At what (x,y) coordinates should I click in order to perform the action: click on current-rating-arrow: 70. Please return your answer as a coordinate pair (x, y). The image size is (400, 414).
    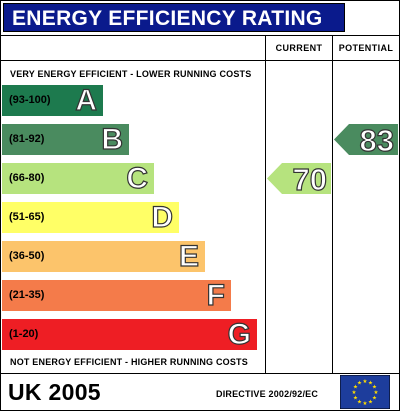
    Looking at the image, I should click on (299, 179).